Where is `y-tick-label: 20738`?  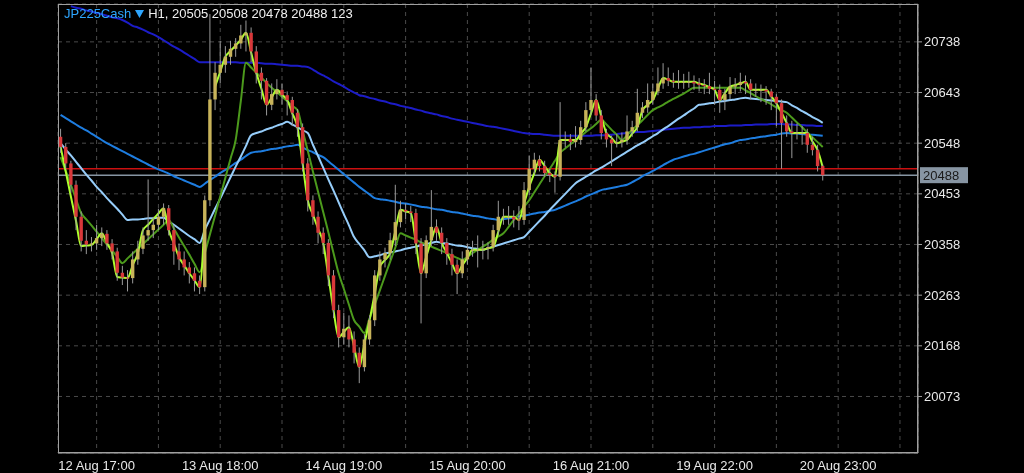
y-tick-label: 20738 is located at coordinates (942, 42).